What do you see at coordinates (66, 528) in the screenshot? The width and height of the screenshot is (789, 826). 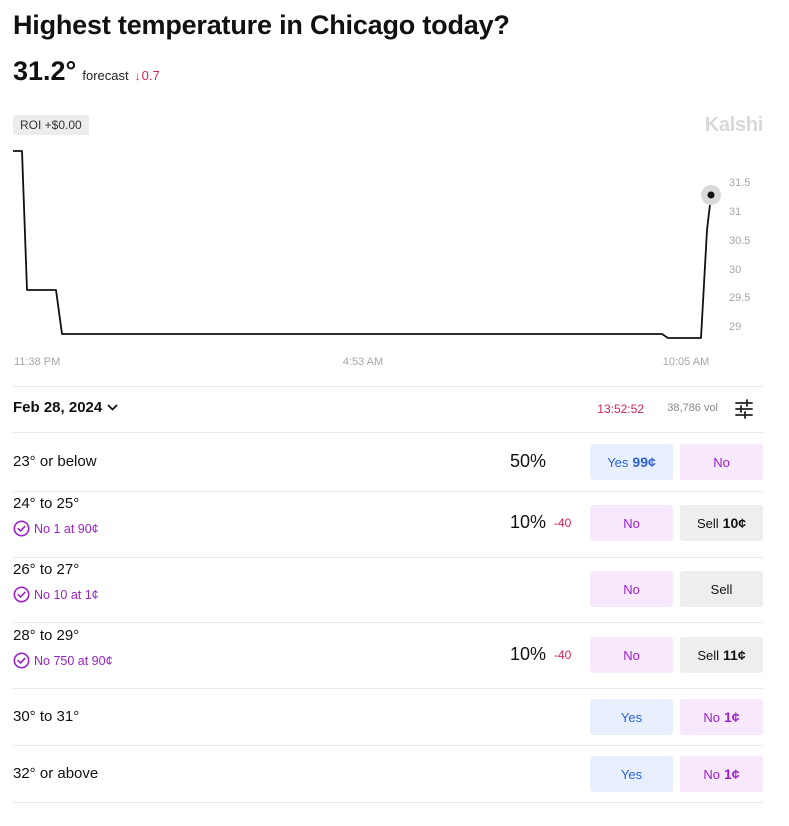 I see `position-text: No 1 at 90¢` at bounding box center [66, 528].